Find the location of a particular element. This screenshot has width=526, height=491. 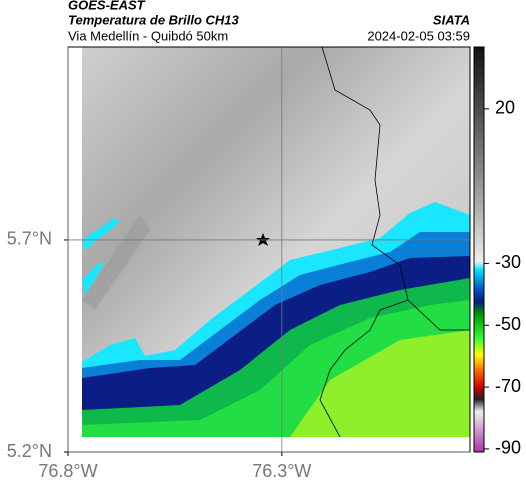

lon-label: 76.8°W is located at coordinates (67, 471).